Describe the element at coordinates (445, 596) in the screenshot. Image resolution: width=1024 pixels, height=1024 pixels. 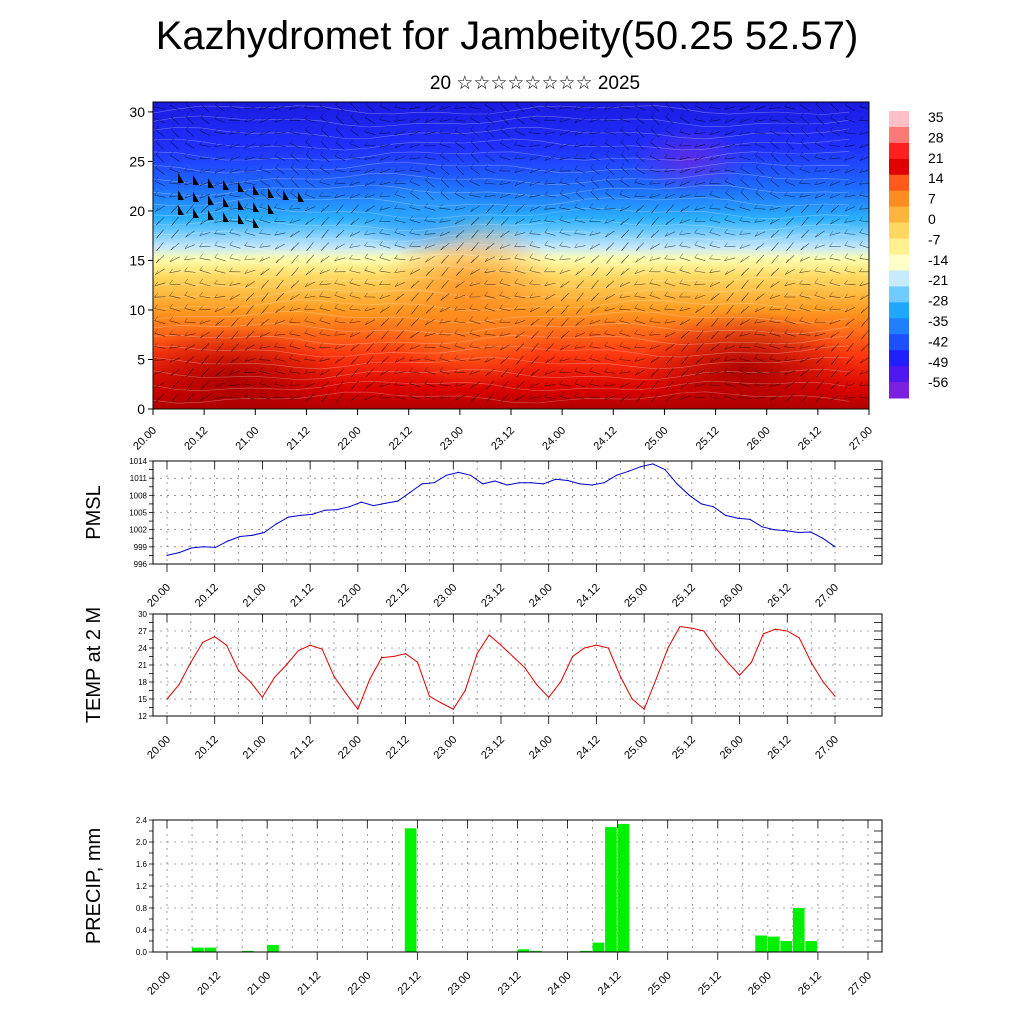
I see `x-tick-label: 23.00` at that location.